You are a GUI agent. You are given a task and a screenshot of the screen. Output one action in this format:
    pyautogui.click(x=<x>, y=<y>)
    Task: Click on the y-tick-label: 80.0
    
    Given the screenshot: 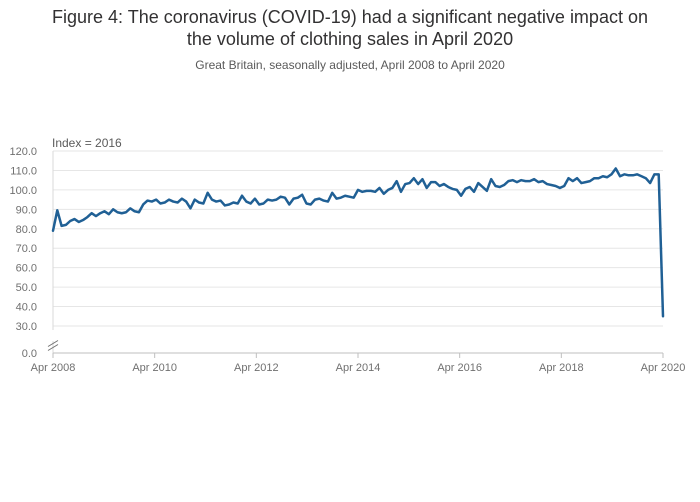 What is the action you would take?
    pyautogui.click(x=26, y=230)
    